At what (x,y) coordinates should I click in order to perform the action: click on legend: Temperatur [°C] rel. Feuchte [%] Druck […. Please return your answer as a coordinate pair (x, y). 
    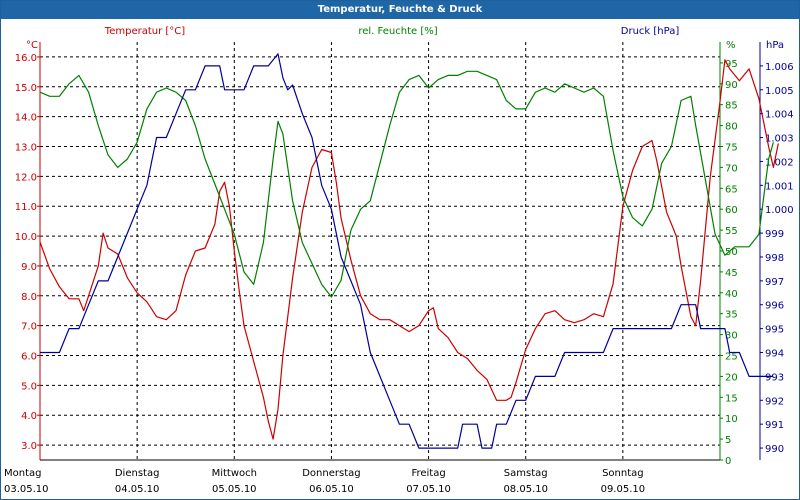
    Looking at the image, I should click on (392, 31).